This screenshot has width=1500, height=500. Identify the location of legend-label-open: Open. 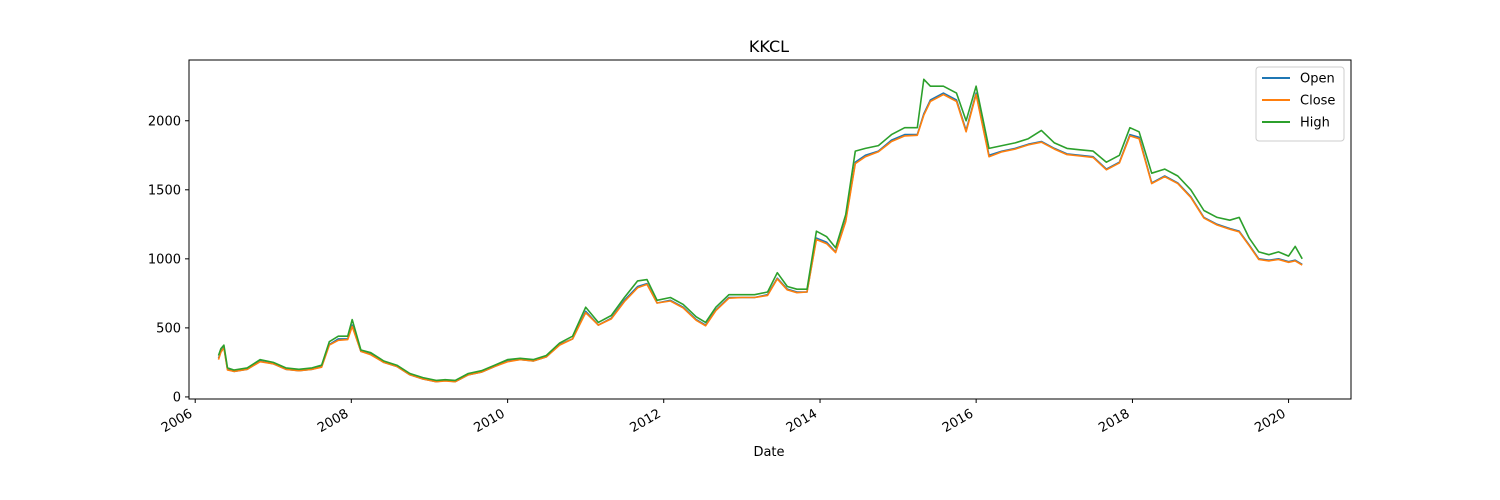
(1317, 79).